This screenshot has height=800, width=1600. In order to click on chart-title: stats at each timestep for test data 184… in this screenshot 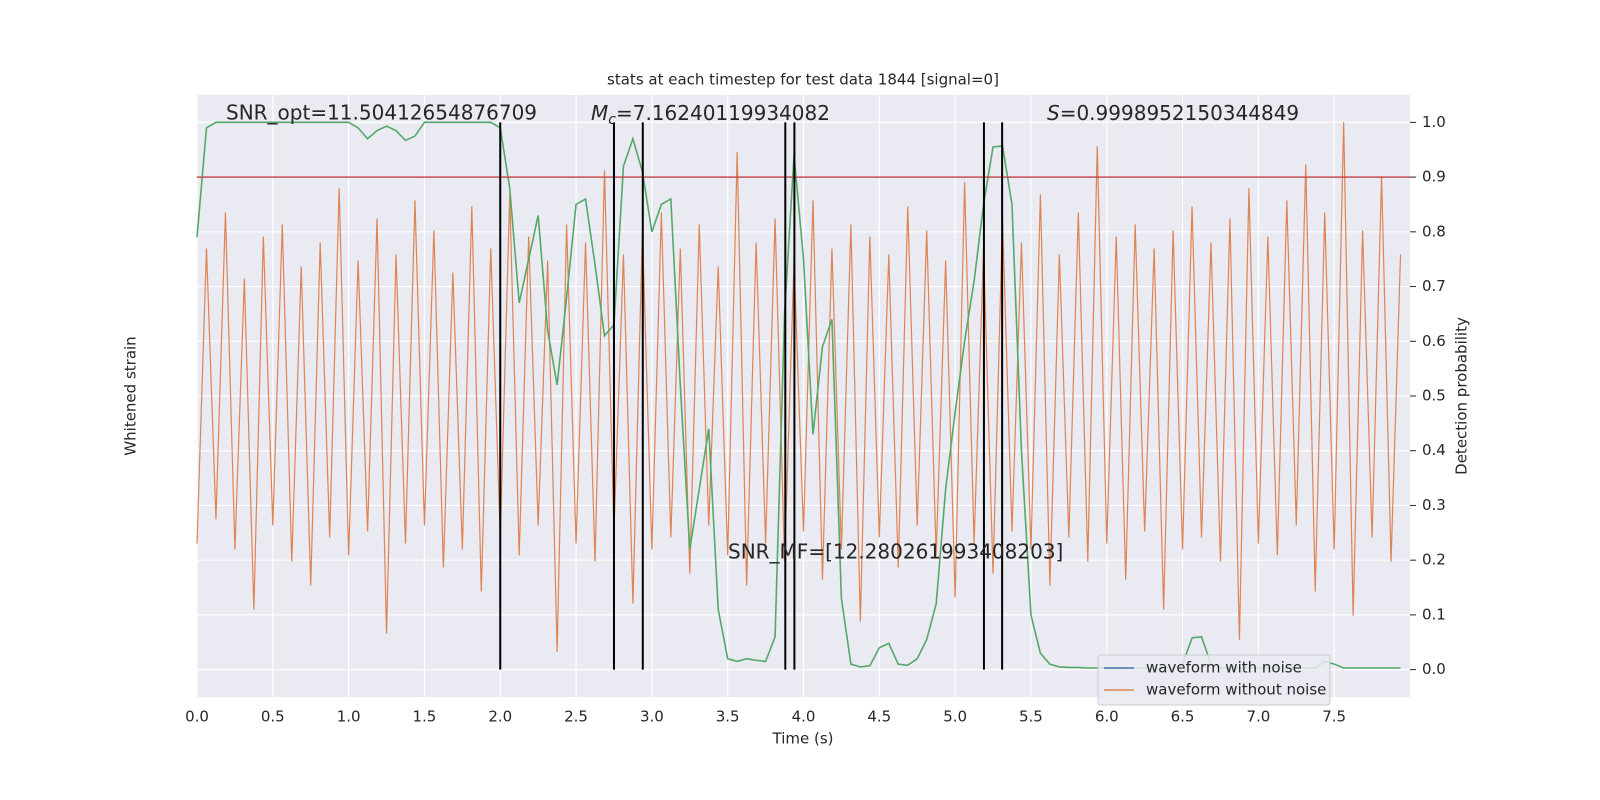, I will do `click(803, 80)`.